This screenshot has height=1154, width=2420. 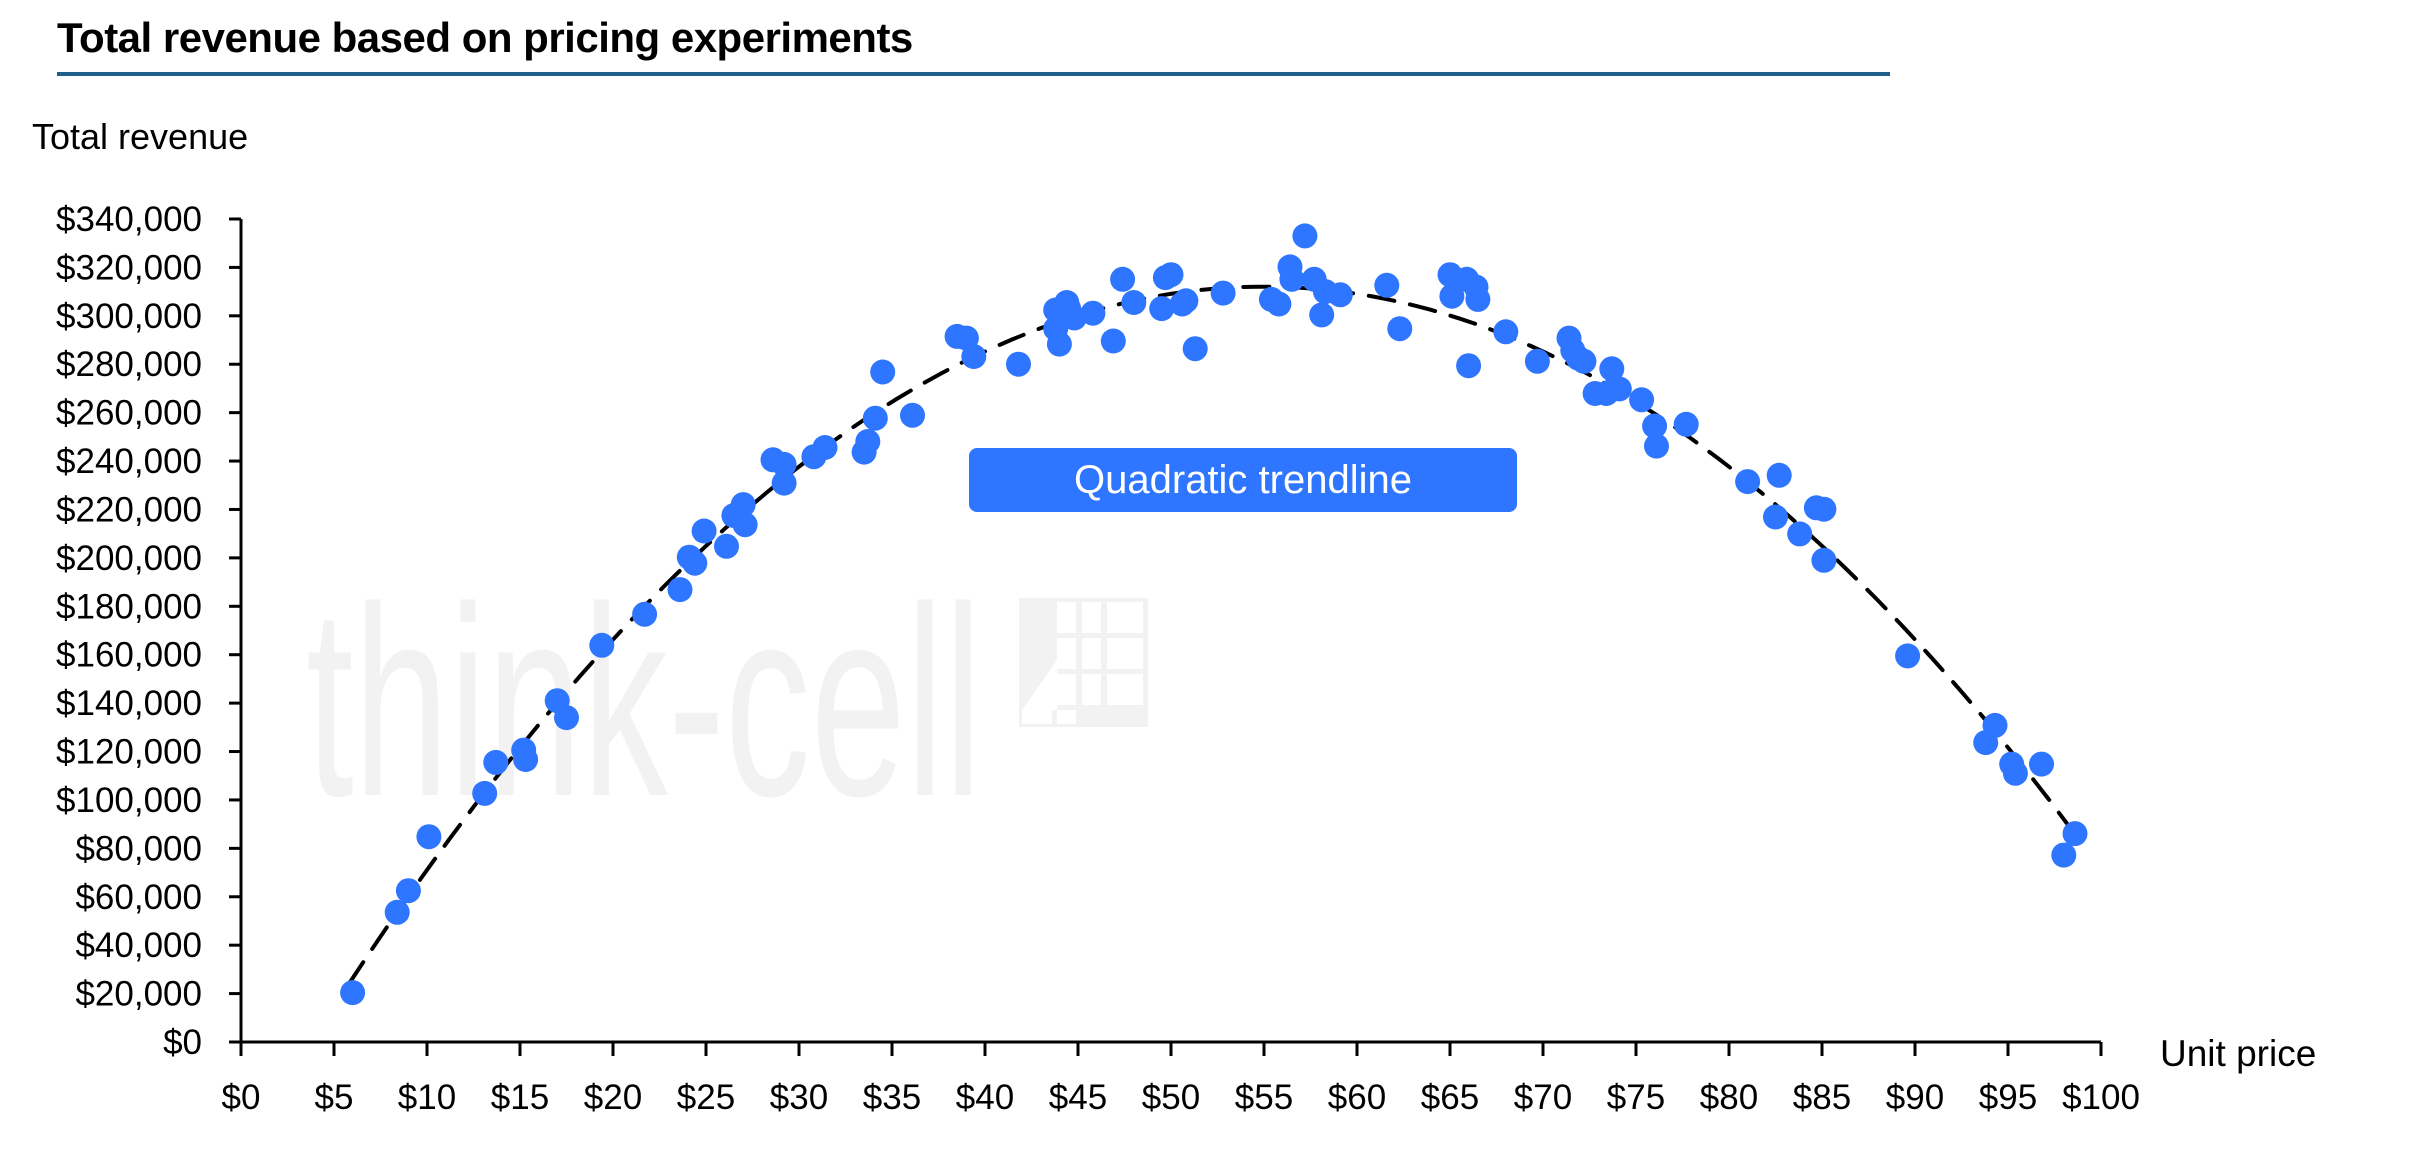 I want to click on y-tick-label: $40,000, so click(x=138, y=945).